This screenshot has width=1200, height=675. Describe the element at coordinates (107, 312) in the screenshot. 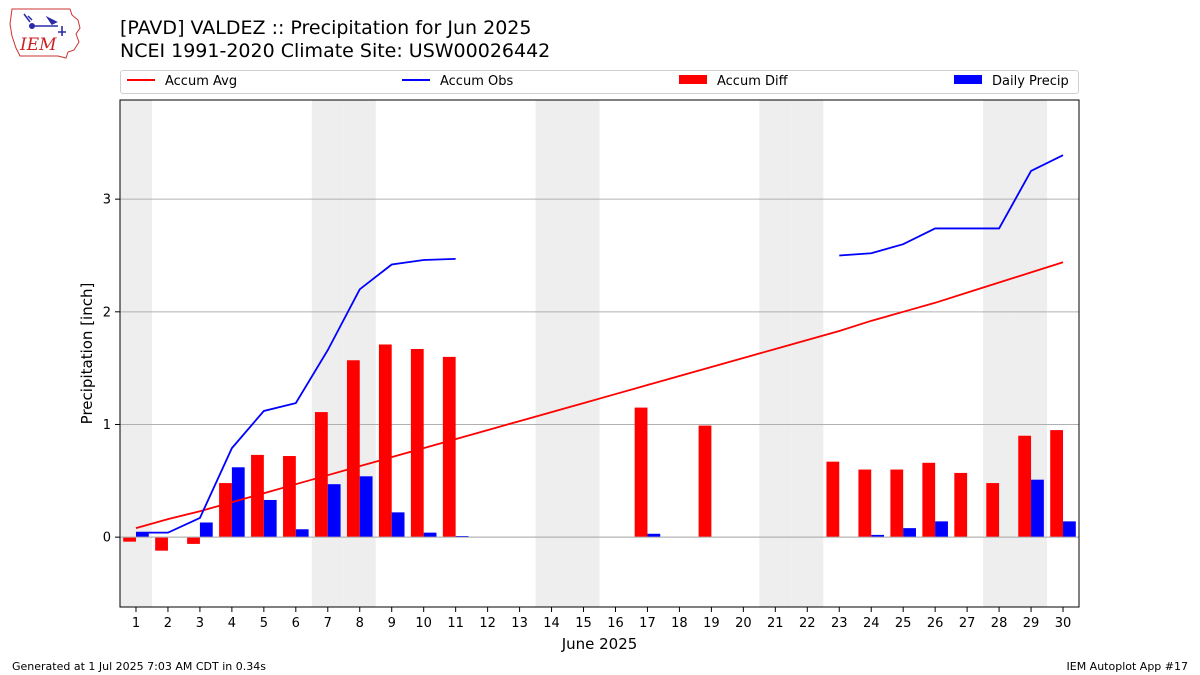

I see `y-tick-label: 2` at that location.